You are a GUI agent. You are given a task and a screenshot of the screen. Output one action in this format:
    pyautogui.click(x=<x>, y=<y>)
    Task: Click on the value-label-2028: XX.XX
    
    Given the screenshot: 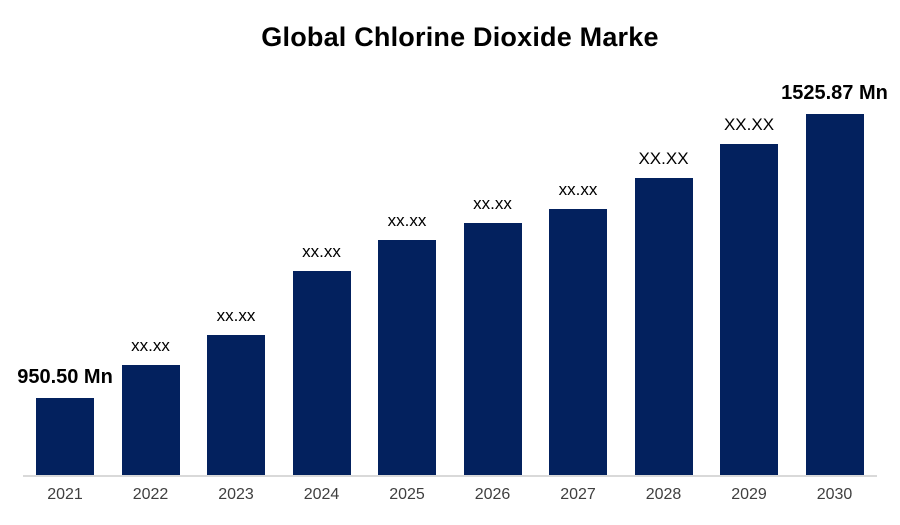 What is the action you would take?
    pyautogui.click(x=663, y=158)
    